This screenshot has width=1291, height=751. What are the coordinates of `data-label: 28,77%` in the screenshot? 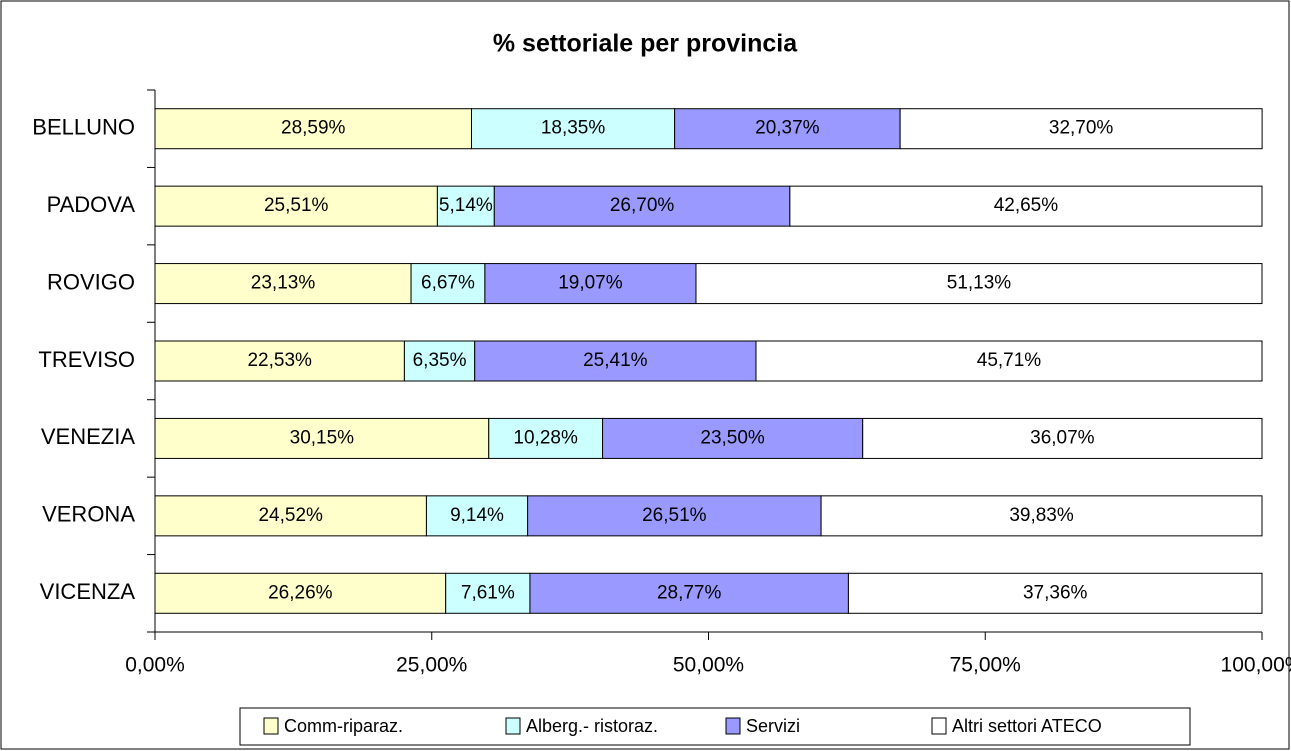 It's located at (689, 592).